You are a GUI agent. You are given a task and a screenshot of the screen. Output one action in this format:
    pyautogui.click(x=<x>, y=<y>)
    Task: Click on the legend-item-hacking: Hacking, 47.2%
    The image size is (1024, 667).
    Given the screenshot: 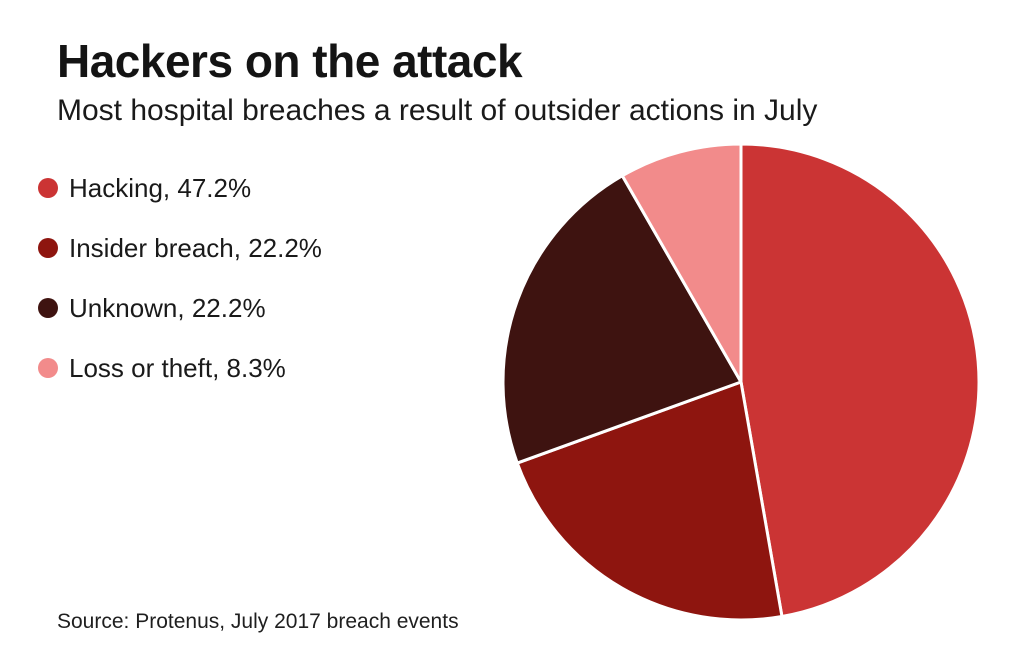 What is the action you would take?
    pyautogui.click(x=180, y=188)
    